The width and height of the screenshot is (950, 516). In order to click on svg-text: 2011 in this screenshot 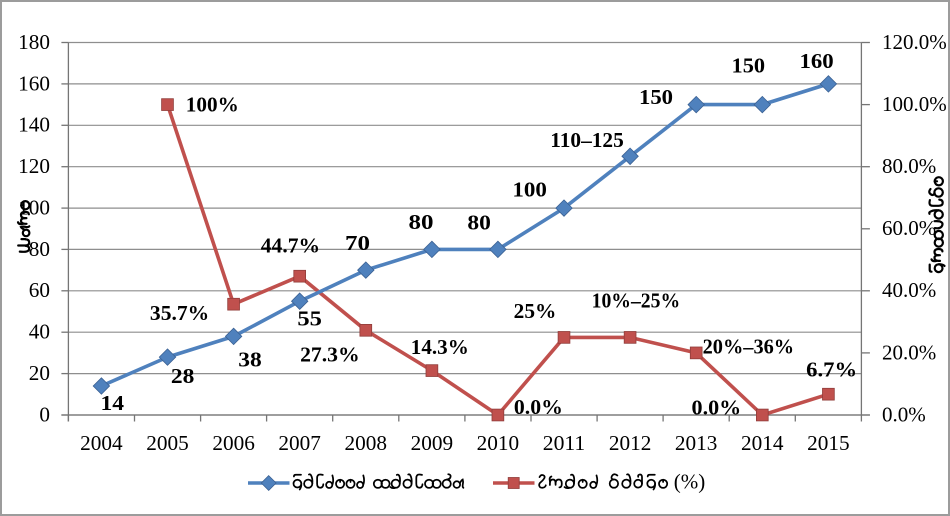, I will do `click(564, 443)`.